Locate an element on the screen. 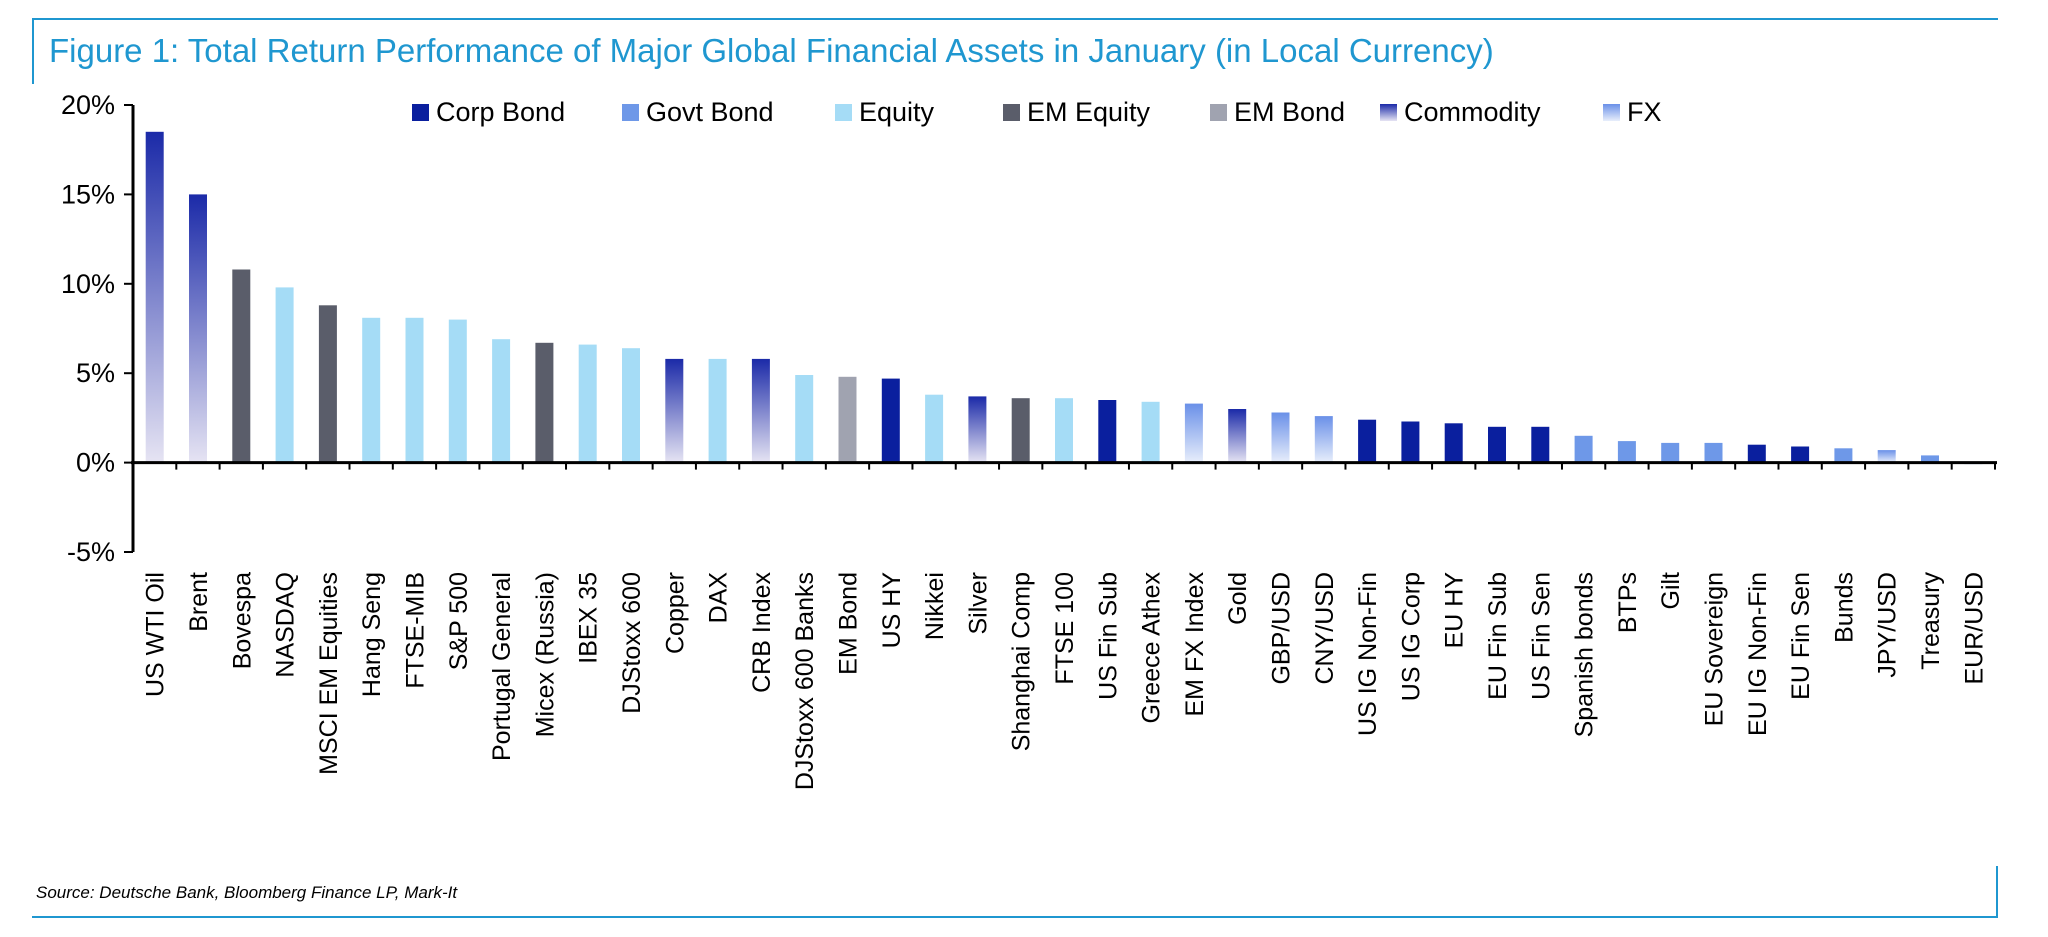 This screenshot has width=2048, height=937. bar-eu-fin-sub is located at coordinates (1497, 444).